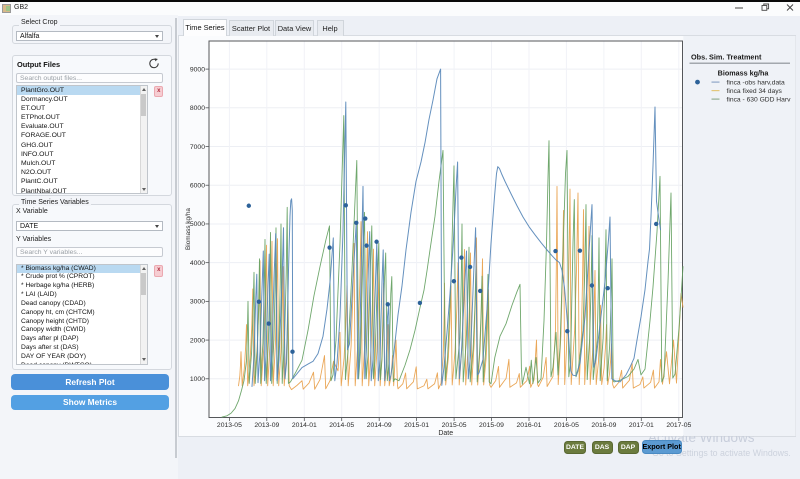 This screenshot has width=800, height=479. What do you see at coordinates (445, 433) in the screenshot?
I see `svg-text: Date` at bounding box center [445, 433].